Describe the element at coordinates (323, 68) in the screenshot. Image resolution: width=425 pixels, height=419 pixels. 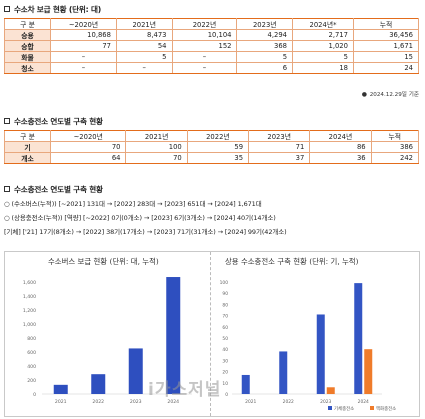
I see `table-cell: 18` at that location.